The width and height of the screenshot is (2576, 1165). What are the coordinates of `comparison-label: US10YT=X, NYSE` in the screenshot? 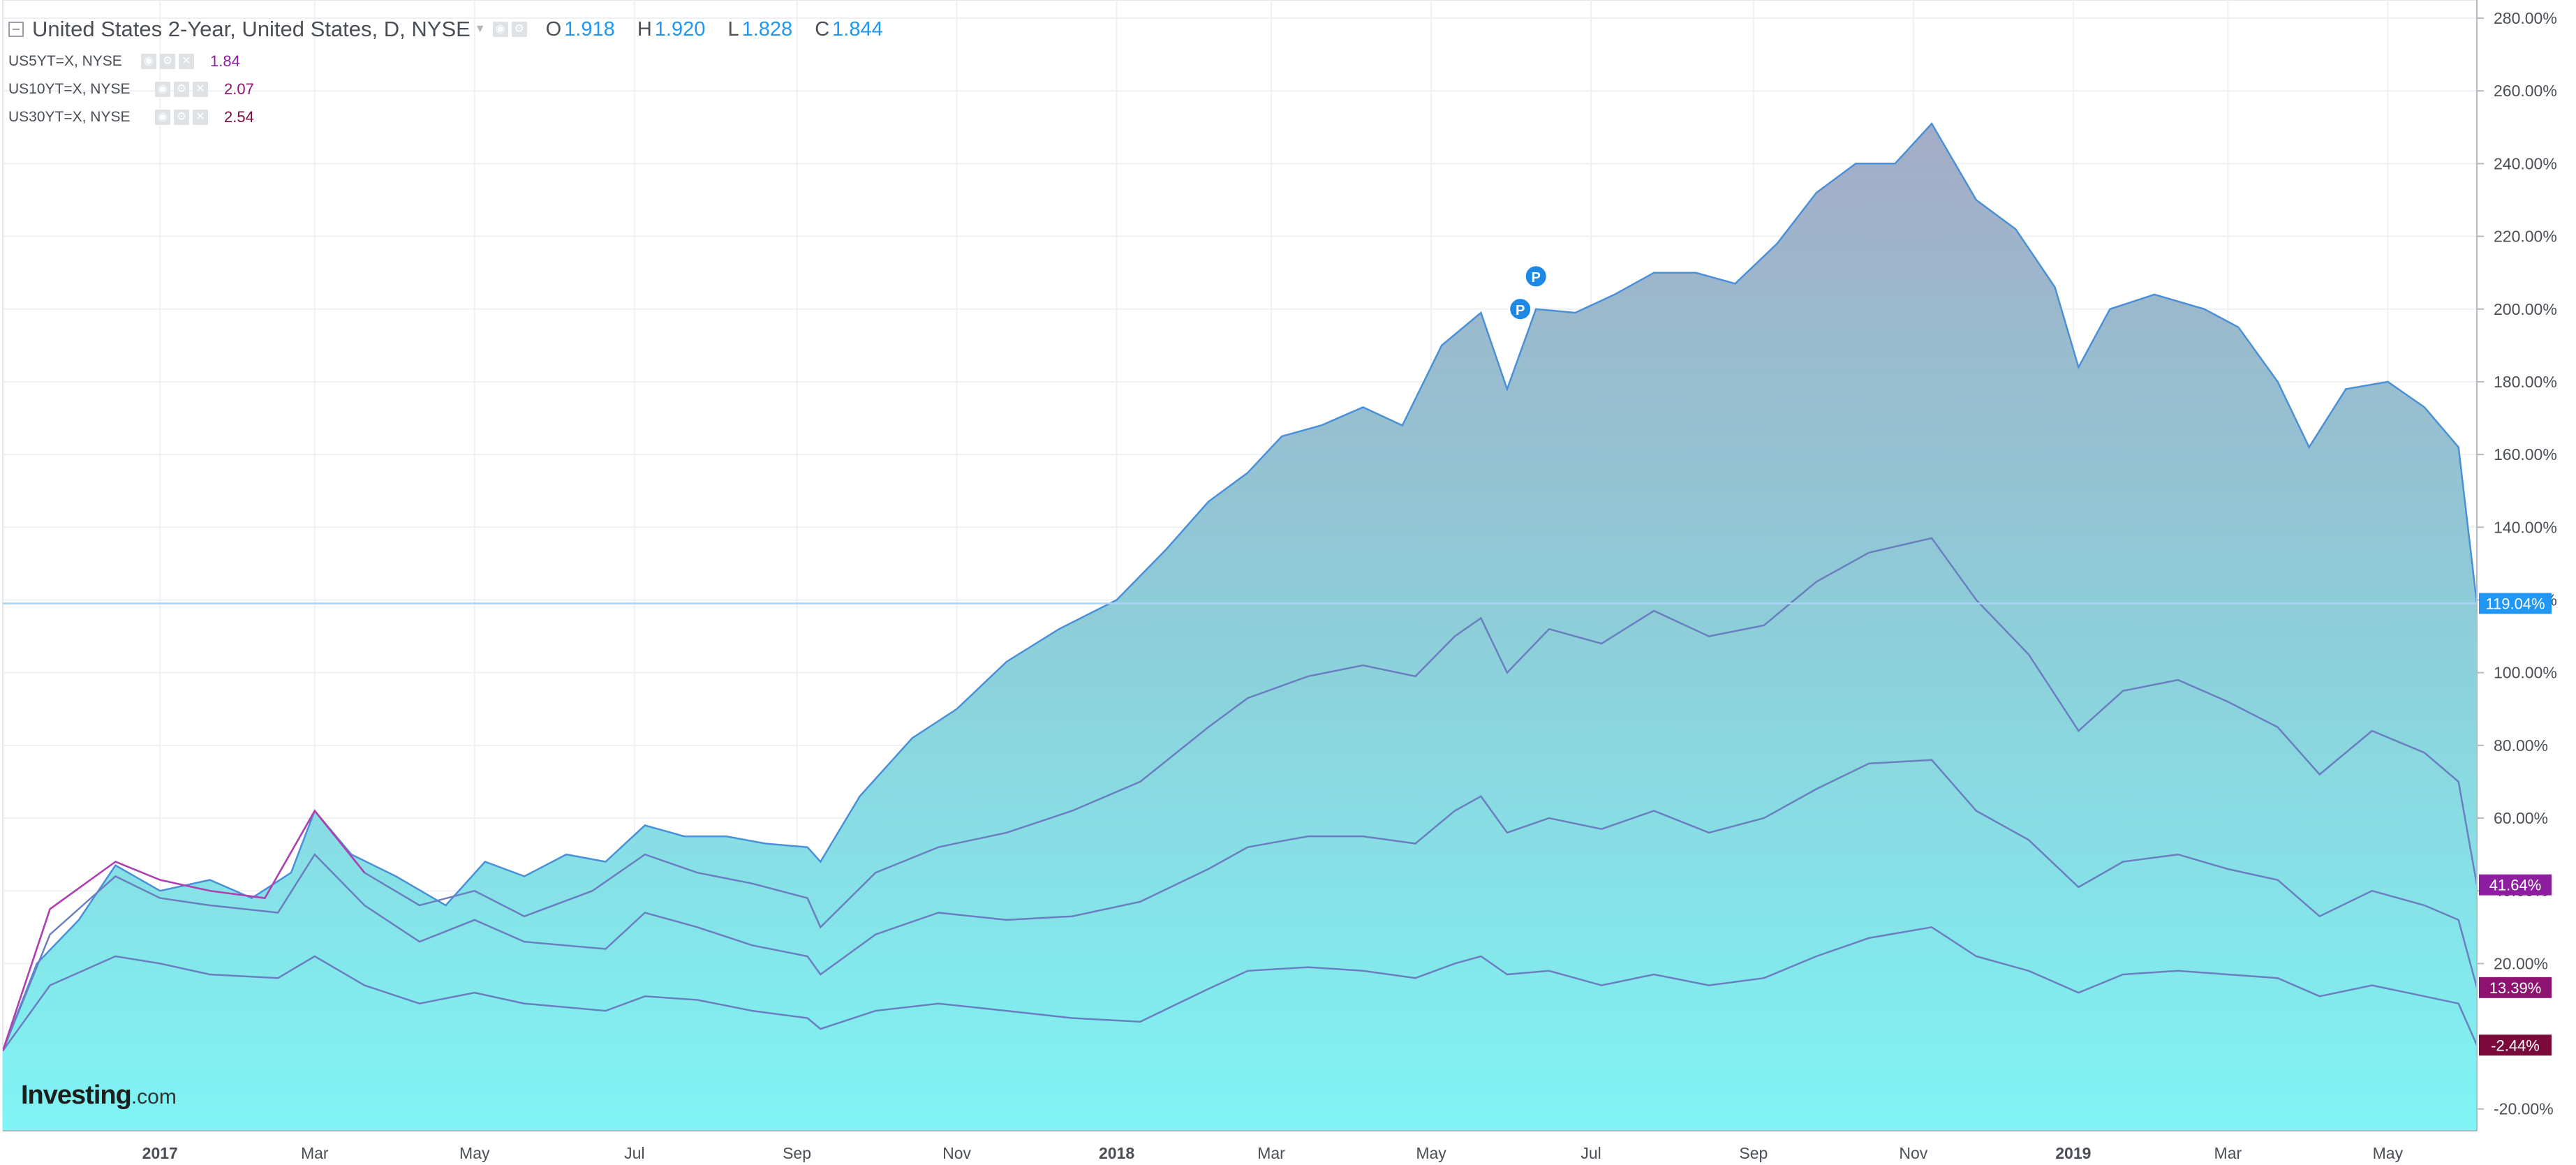 It's located at (69, 89).